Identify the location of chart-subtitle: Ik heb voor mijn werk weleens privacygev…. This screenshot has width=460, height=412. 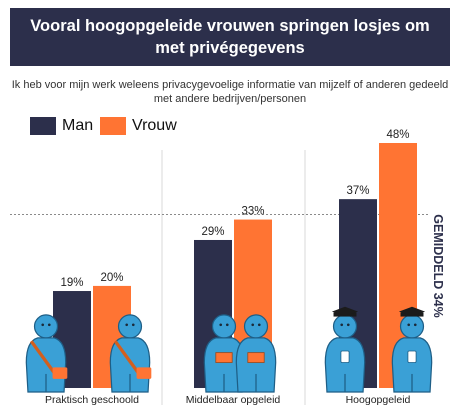
(230, 92).